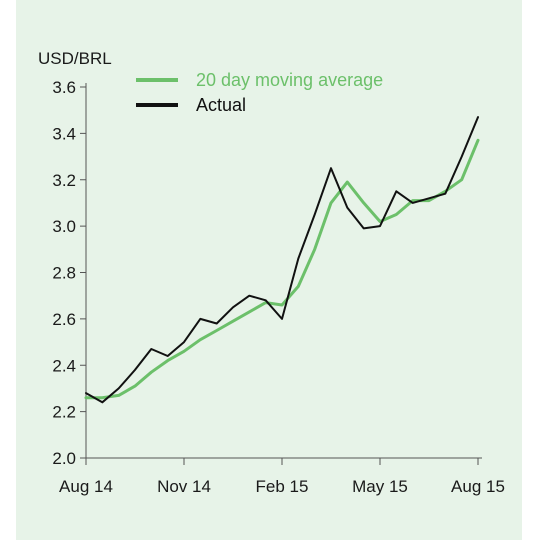 Image resolution: width=542 pixels, height=553 pixels. Describe the element at coordinates (478, 486) in the screenshot. I see `x-tick-label: Aug 15` at that location.